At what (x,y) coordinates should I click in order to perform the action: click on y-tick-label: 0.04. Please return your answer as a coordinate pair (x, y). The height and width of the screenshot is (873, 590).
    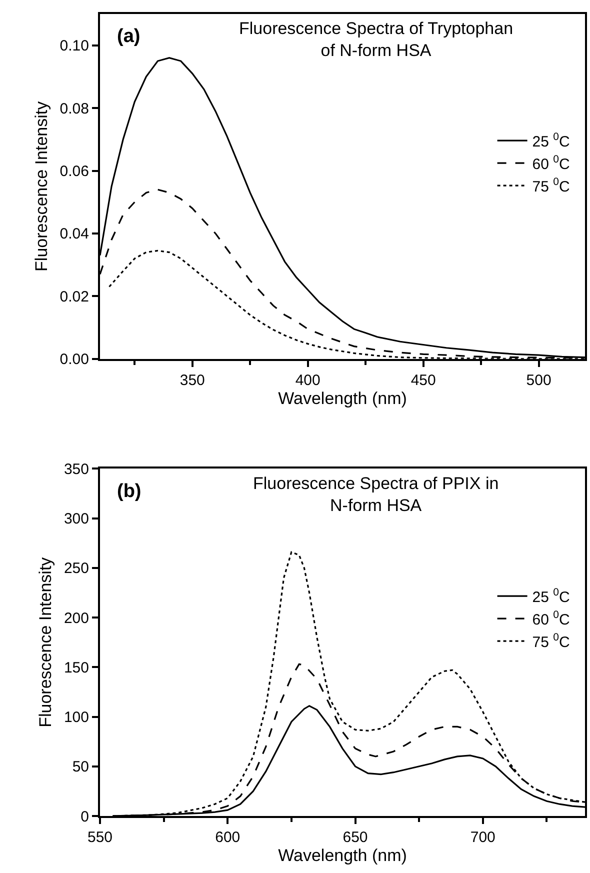
    Looking at the image, I should click on (74, 234).